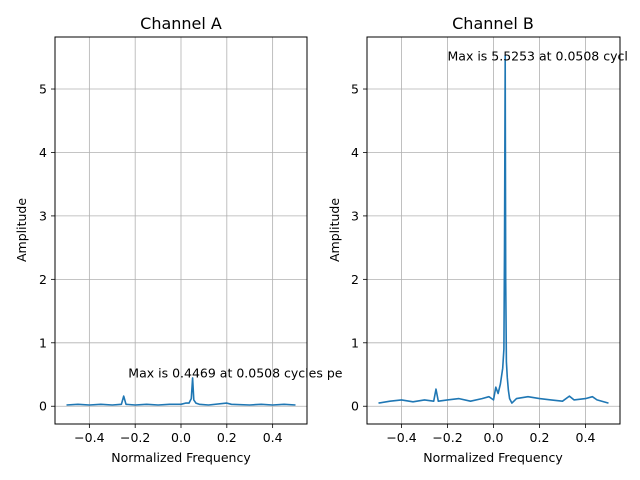 Image resolution: width=640 pixels, height=480 pixels. Describe the element at coordinates (493, 23) in the screenshot. I see `chart-title: Channel B` at that location.